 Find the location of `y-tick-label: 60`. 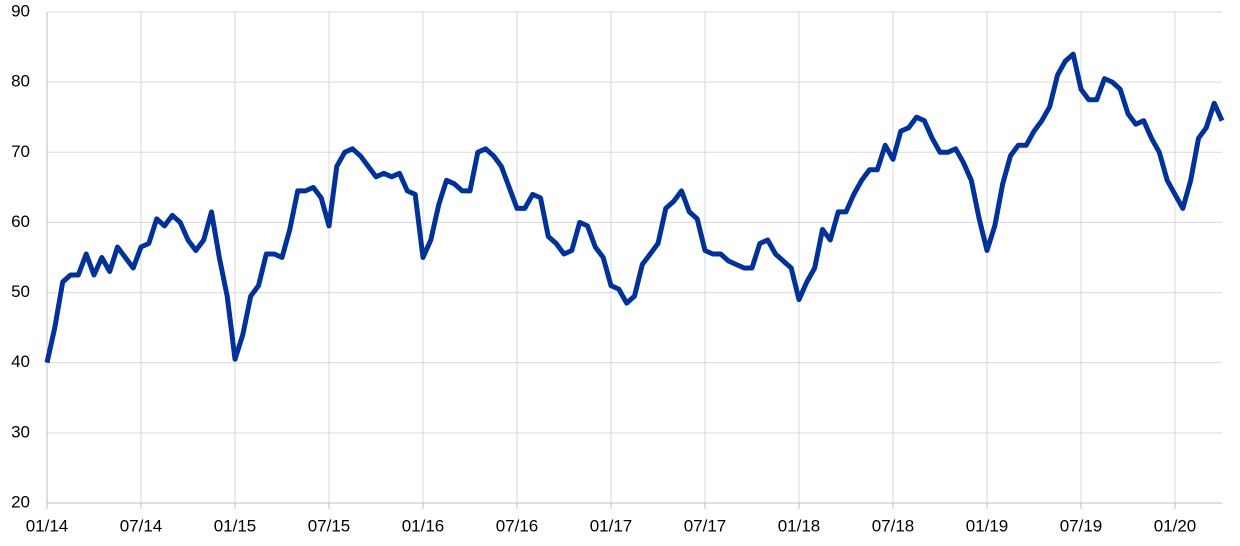

y-tick-label: 60 is located at coordinates (20, 221).